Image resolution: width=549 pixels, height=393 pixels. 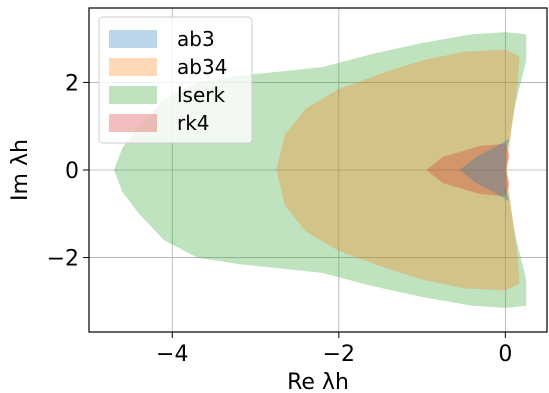 I want to click on legend-label-lserk: lserk, so click(x=201, y=95).